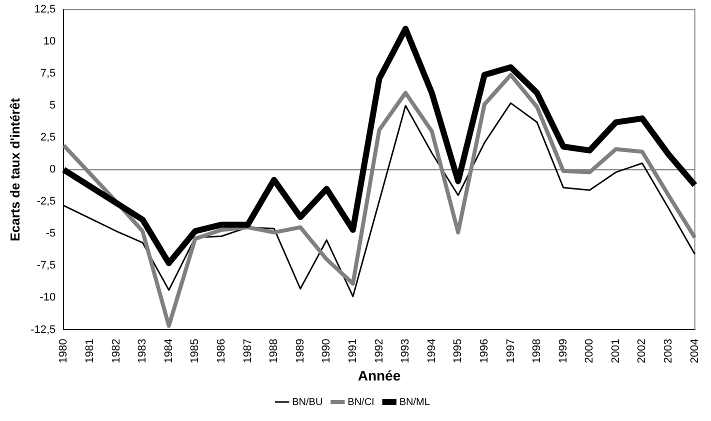 The width and height of the screenshot is (711, 421). I want to click on x-tick-label: 1999, so click(563, 351).